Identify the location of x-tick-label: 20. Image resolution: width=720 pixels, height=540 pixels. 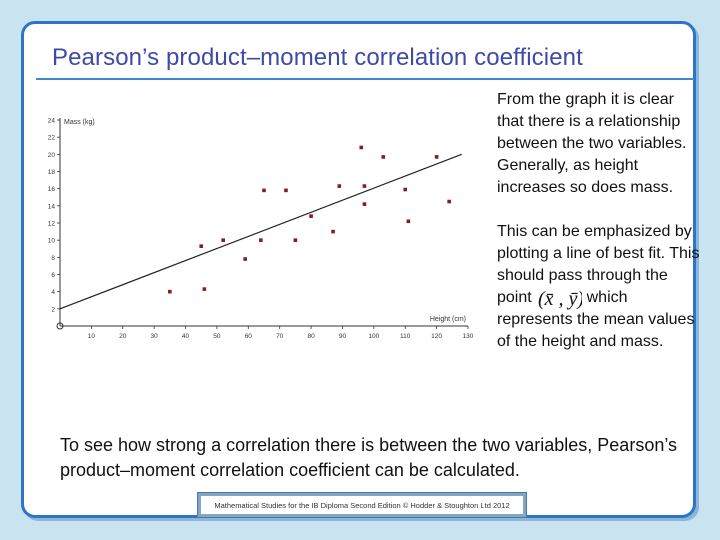
(123, 336).